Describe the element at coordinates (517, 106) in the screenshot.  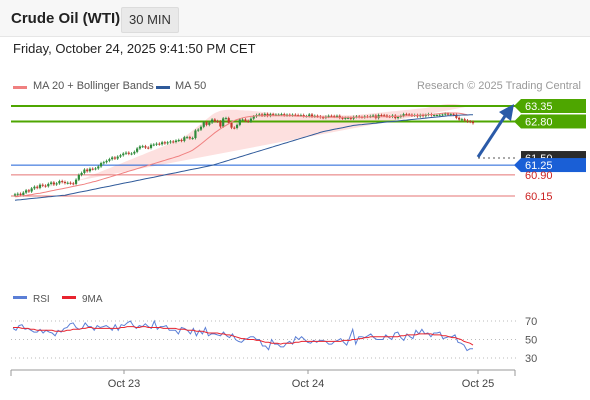
I see `price-tag-pointer` at that location.